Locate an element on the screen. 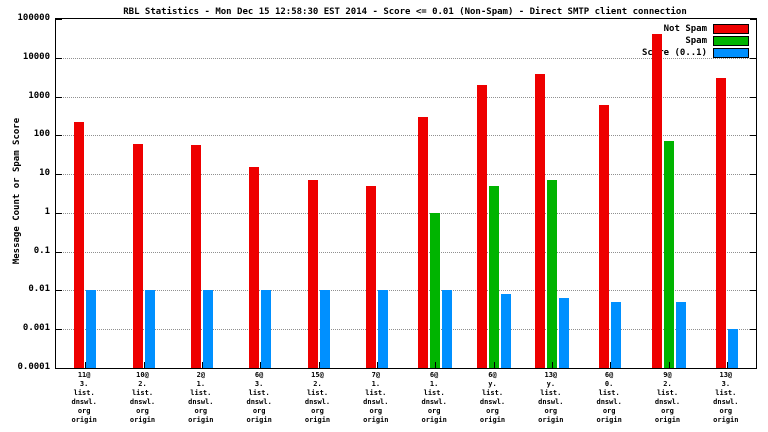 The height and width of the screenshot is (432, 768). legend-label: Spam is located at coordinates (696, 41).